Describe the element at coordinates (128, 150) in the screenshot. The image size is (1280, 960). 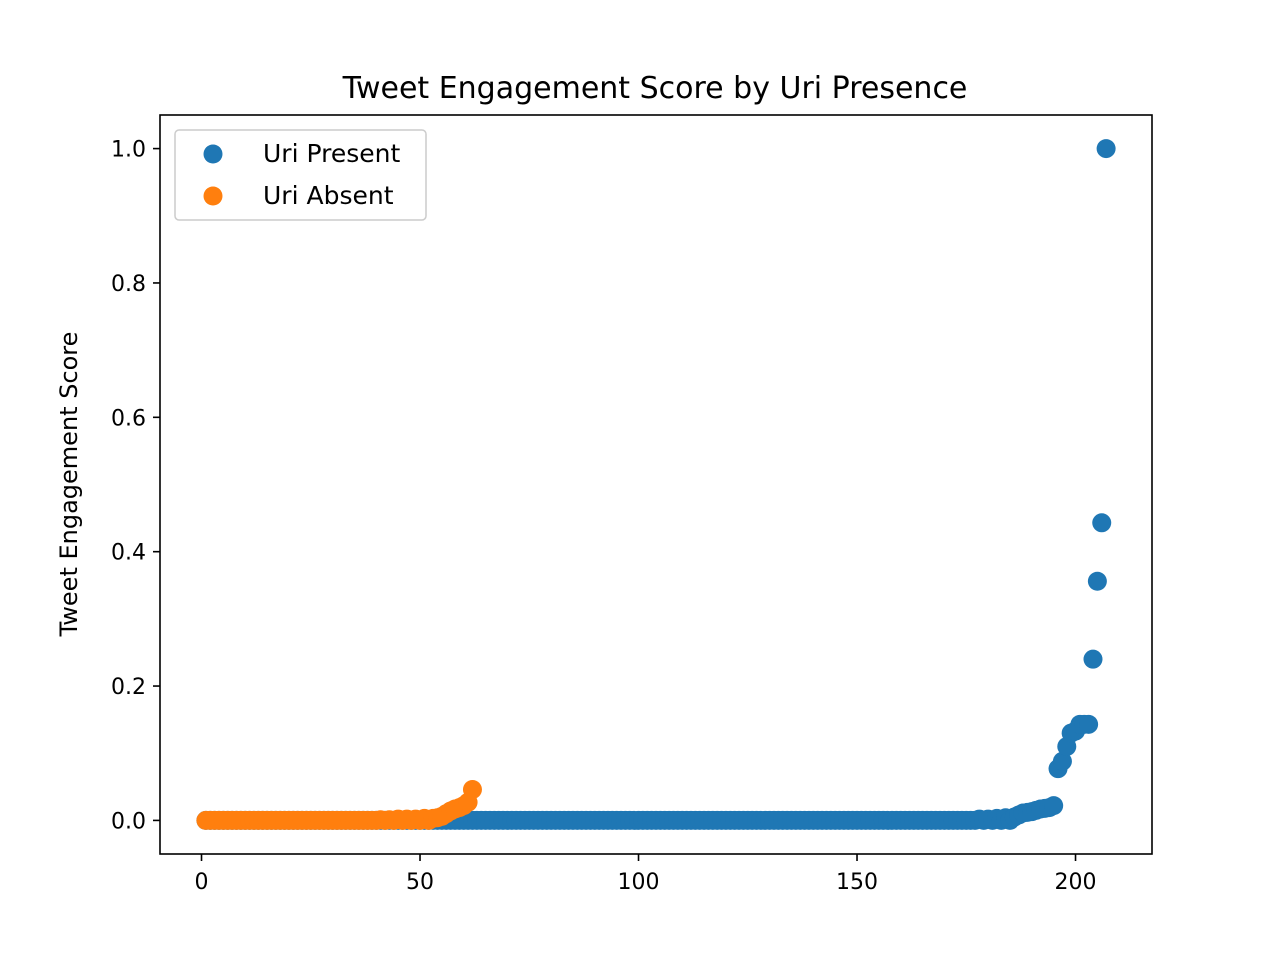
I see `y-tick-label: 1.0` at that location.